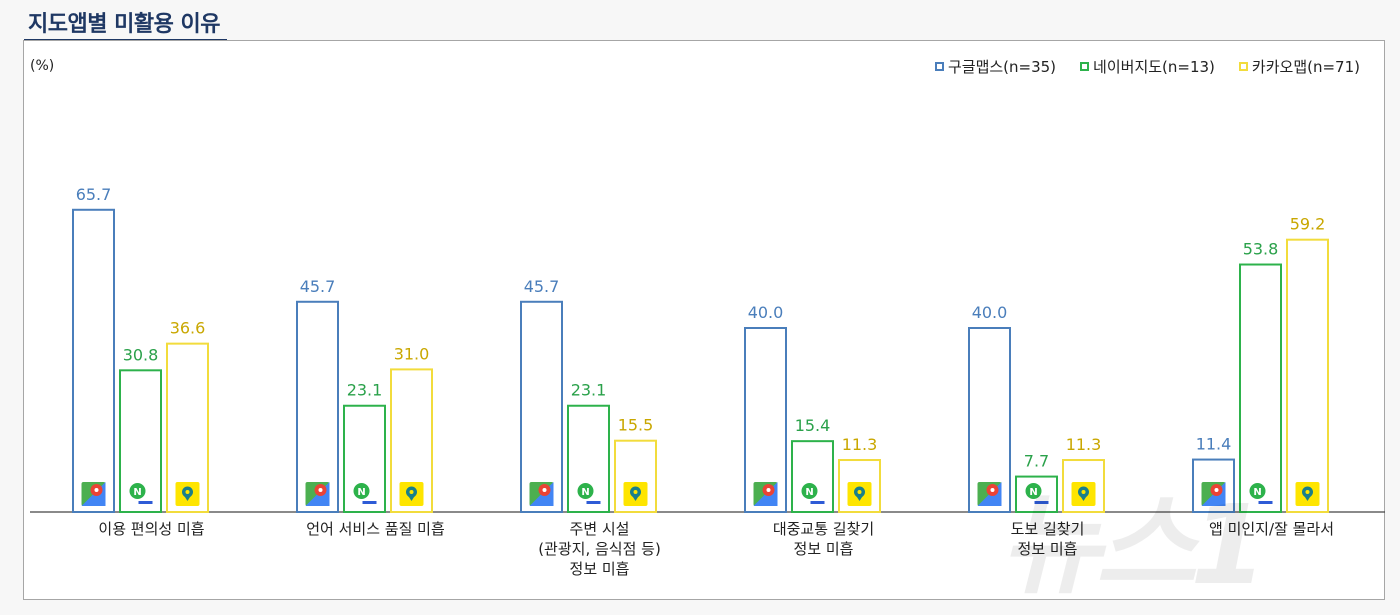 The width and height of the screenshot is (1400, 615). What do you see at coordinates (375, 529) in the screenshot?
I see `category-label: 언어 서비스 품질 미흡` at bounding box center [375, 529].